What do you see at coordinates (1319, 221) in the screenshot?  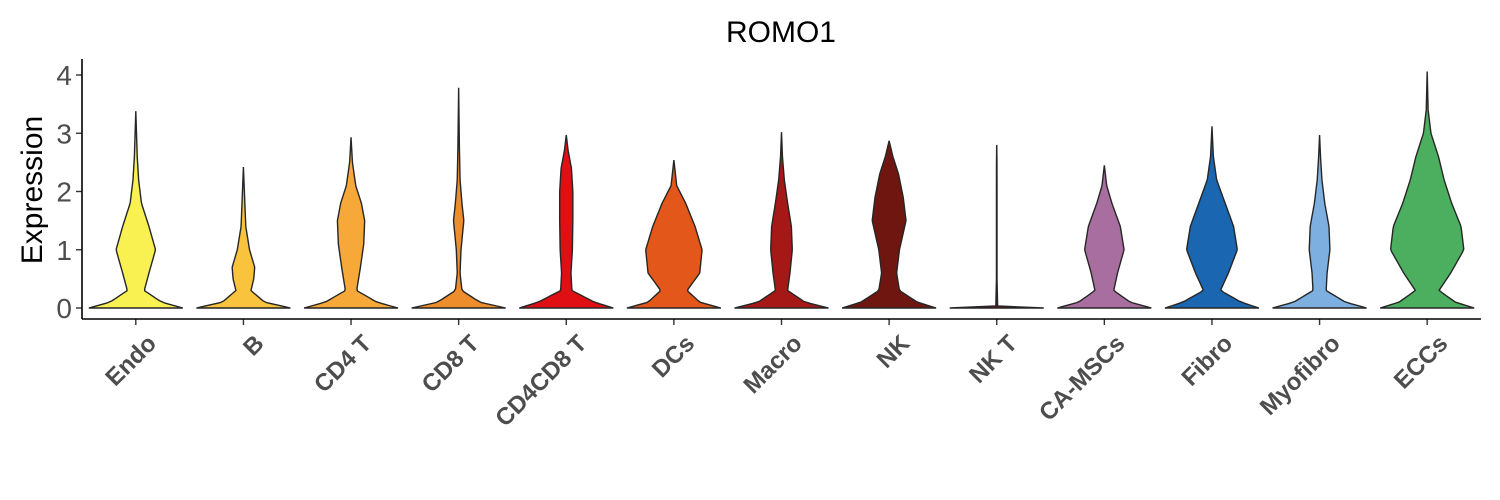 I see `violin-myofibro` at bounding box center [1319, 221].